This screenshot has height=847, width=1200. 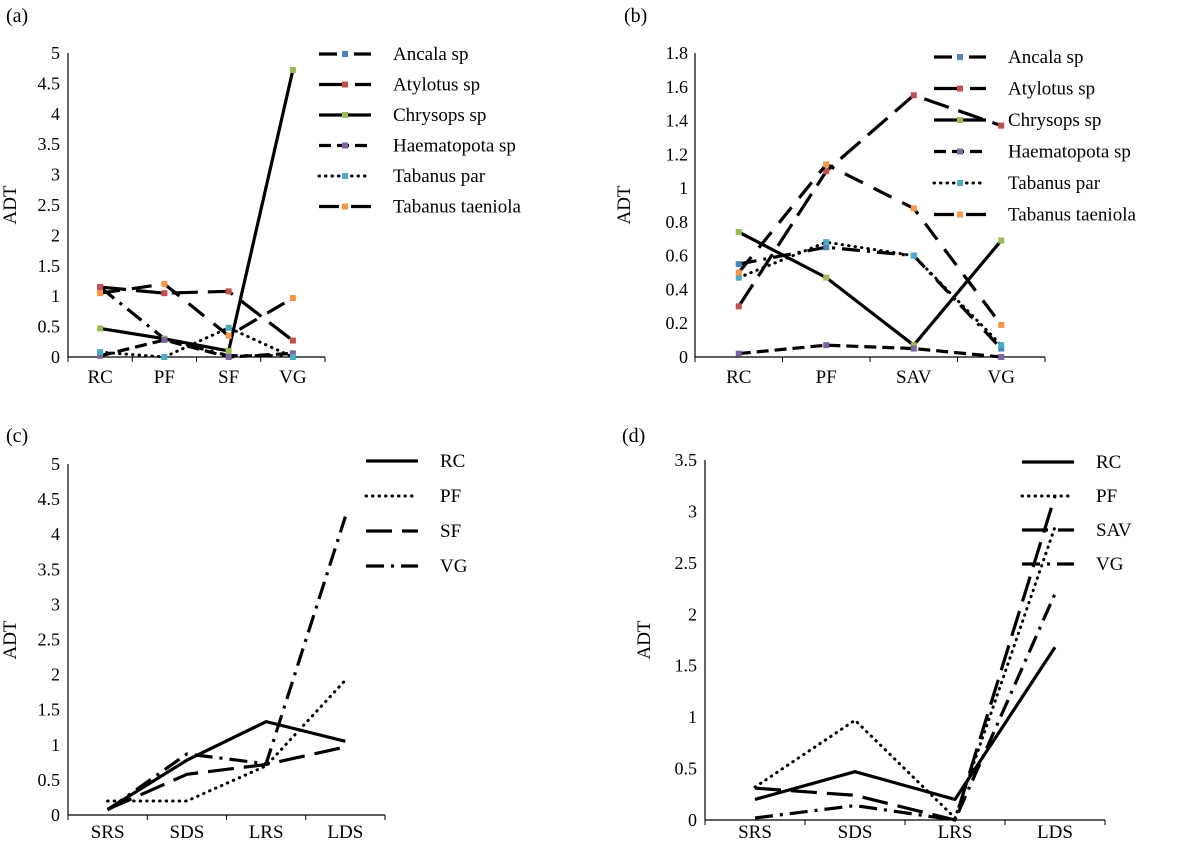 I want to click on legend-marker-ancala-sp, so click(x=960, y=57).